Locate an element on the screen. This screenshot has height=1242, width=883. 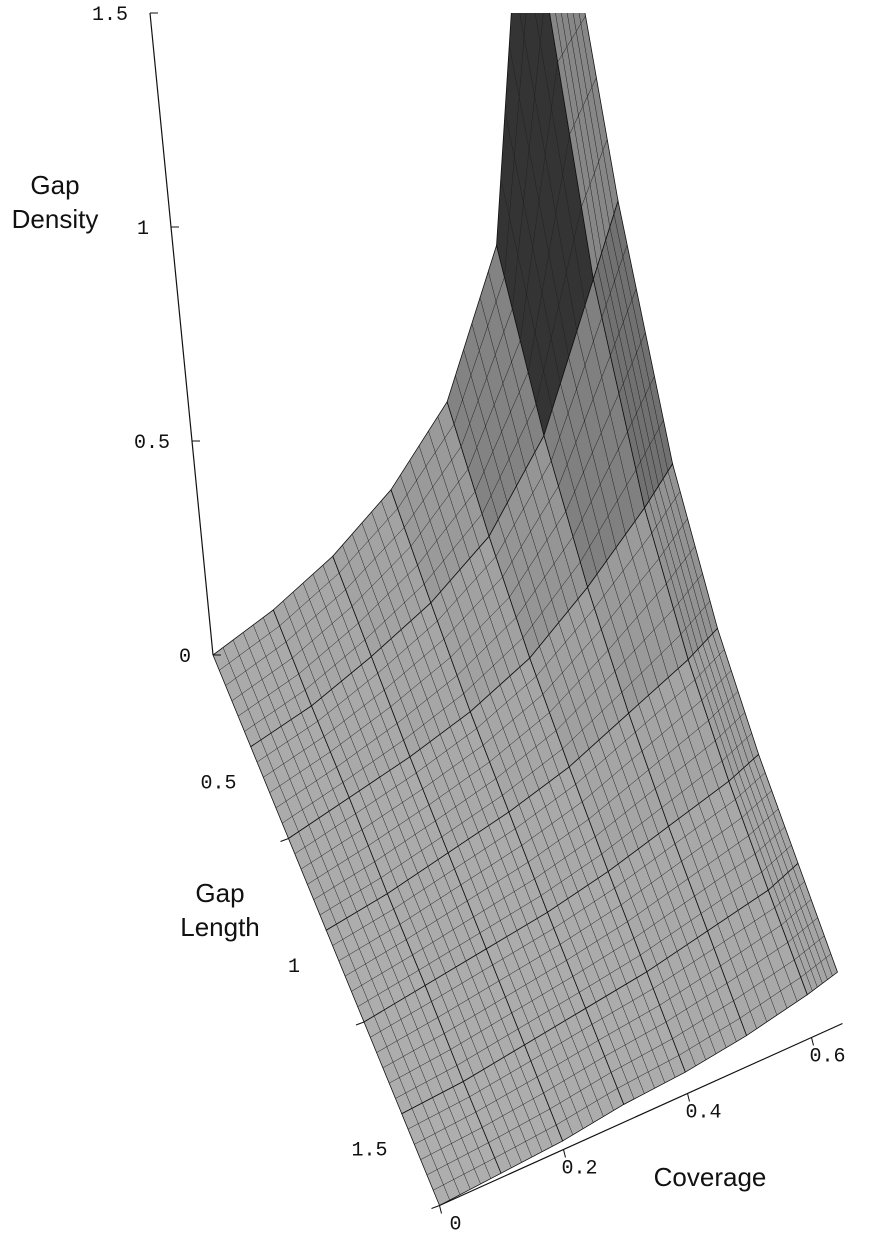
x-axis is located at coordinates (641, 1114).